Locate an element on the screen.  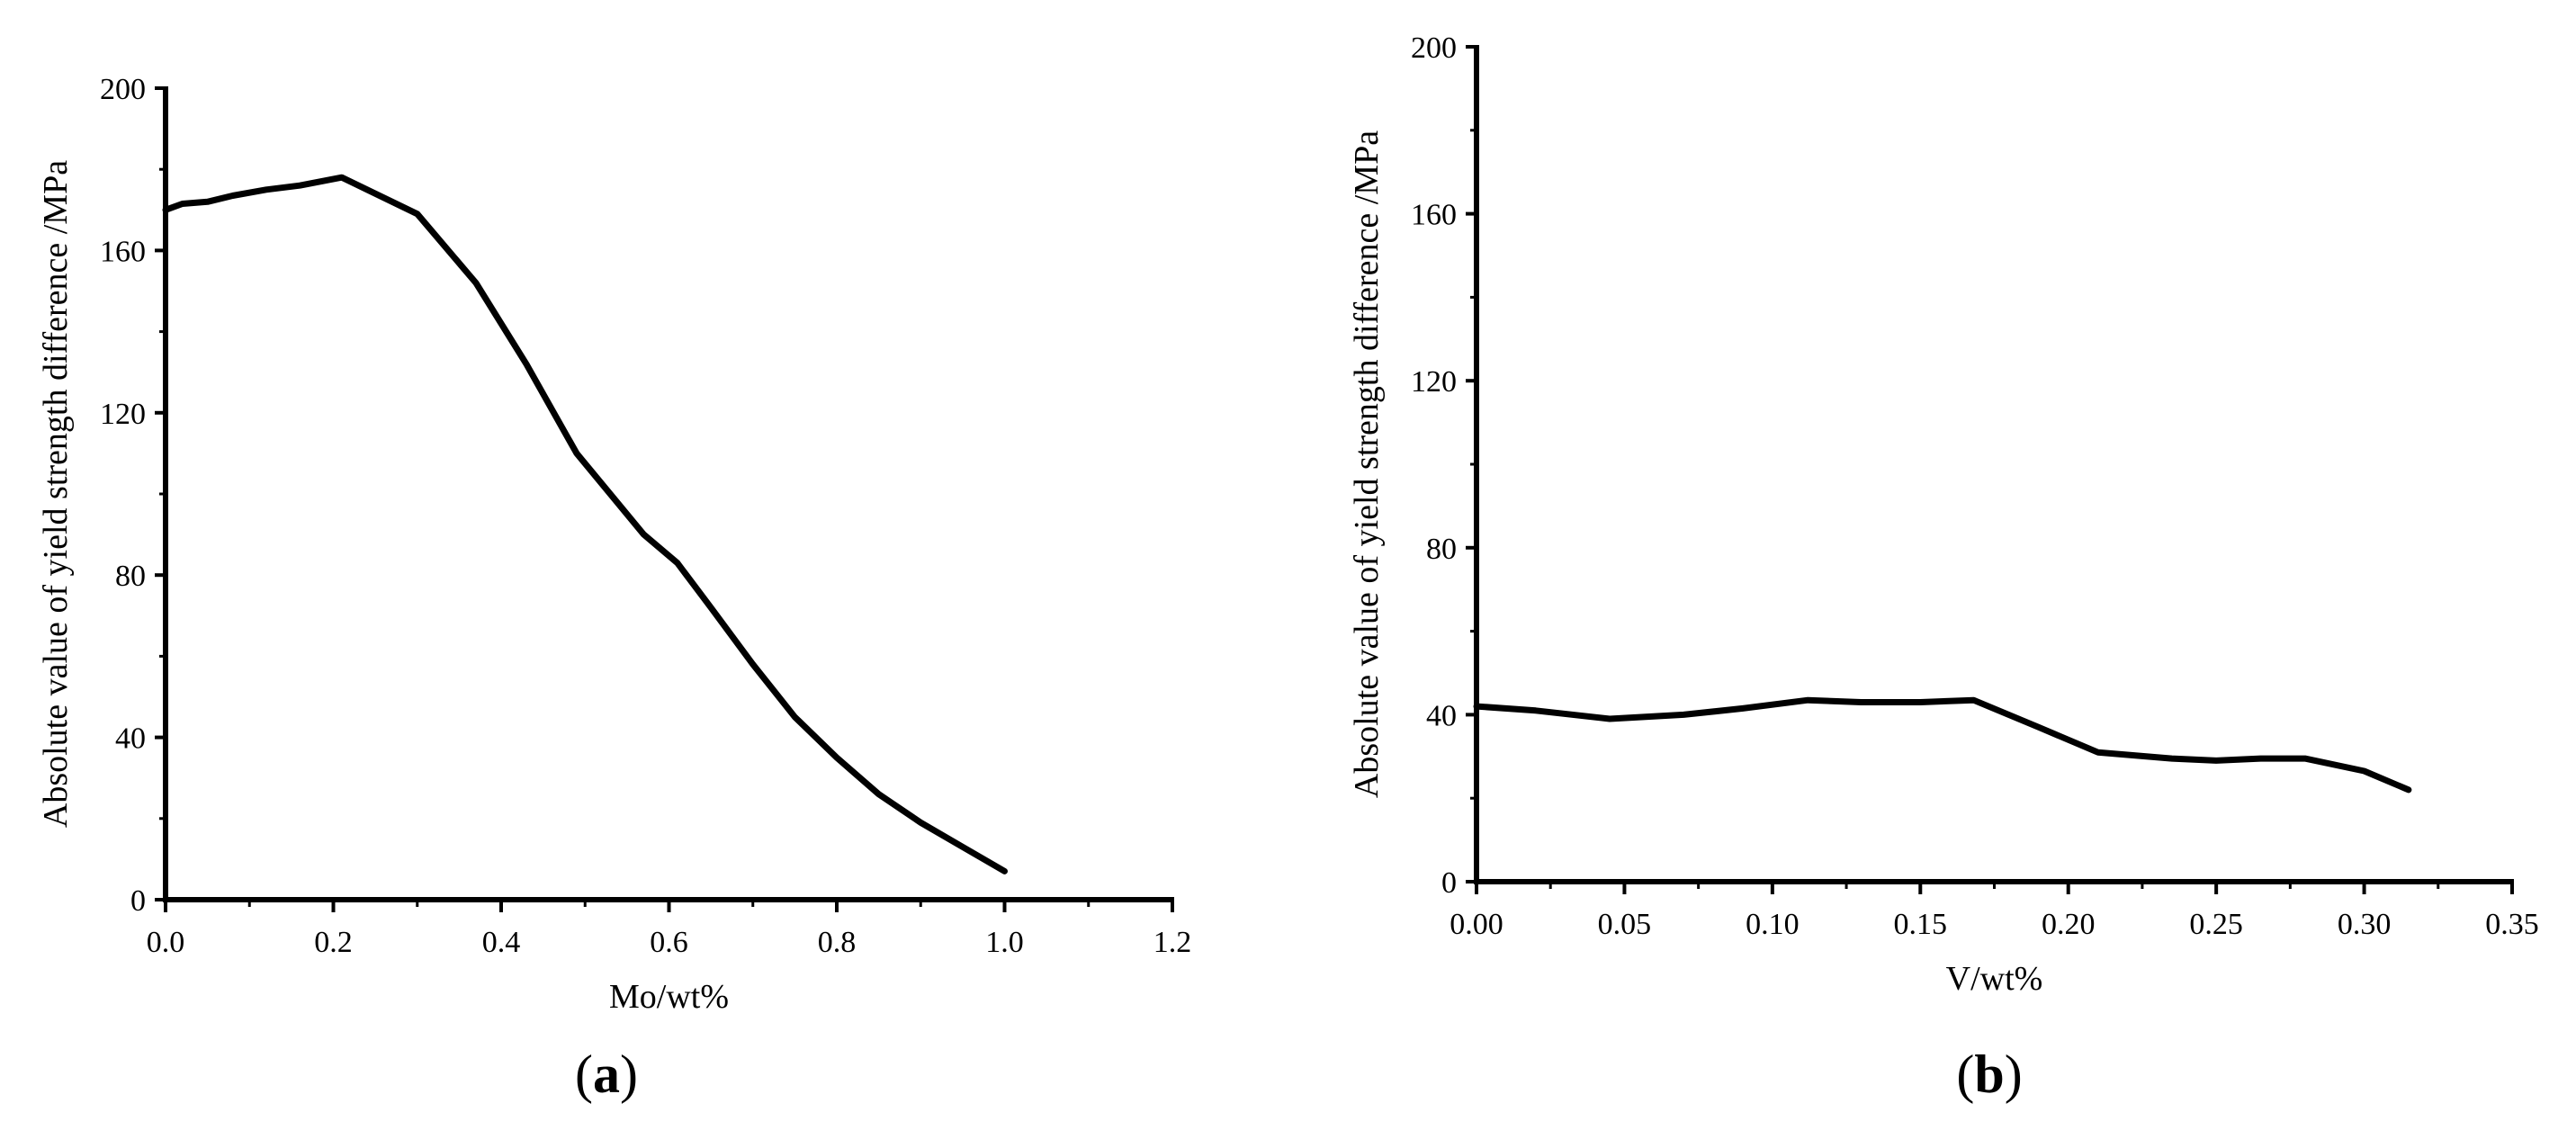
chart-a-x-axis-title: Mo/wt% is located at coordinates (669, 997).